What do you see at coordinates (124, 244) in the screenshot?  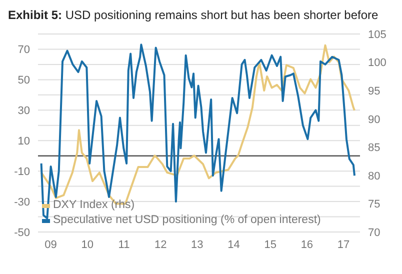 I see `x-tick-label: 11` at bounding box center [124, 244].